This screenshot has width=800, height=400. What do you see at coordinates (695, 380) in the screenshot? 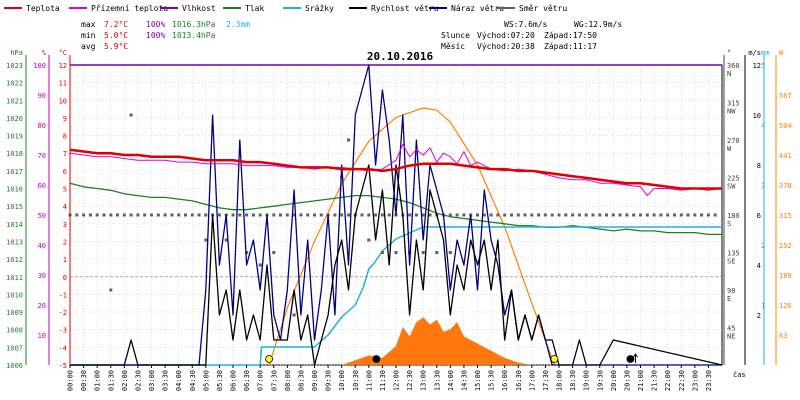
I see `x-tick-label: 23:00` at bounding box center [695, 380].